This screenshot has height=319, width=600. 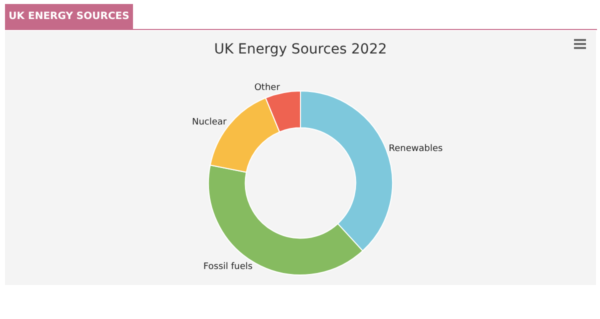 What do you see at coordinates (69, 16) in the screenshot?
I see `text: UK ENERGY SOURCES` at bounding box center [69, 16].